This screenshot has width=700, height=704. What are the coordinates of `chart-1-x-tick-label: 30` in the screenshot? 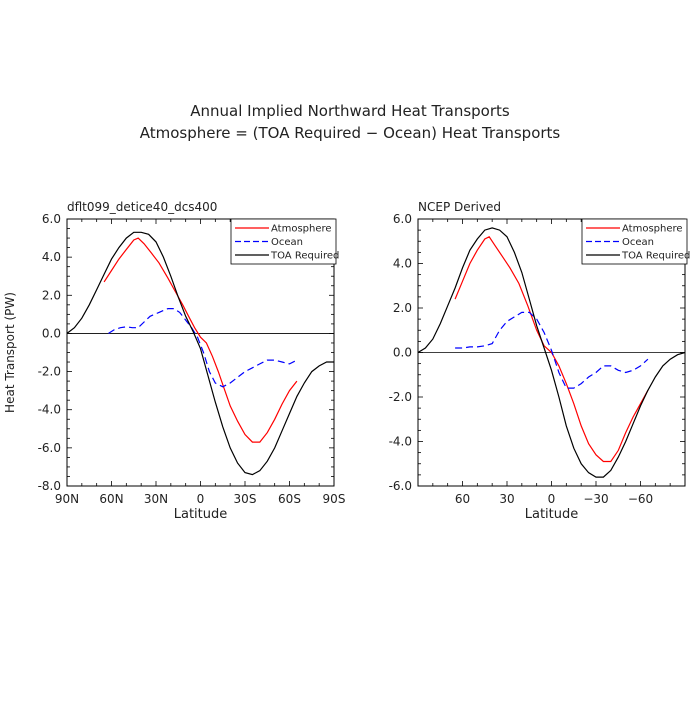 It's located at (506, 499).